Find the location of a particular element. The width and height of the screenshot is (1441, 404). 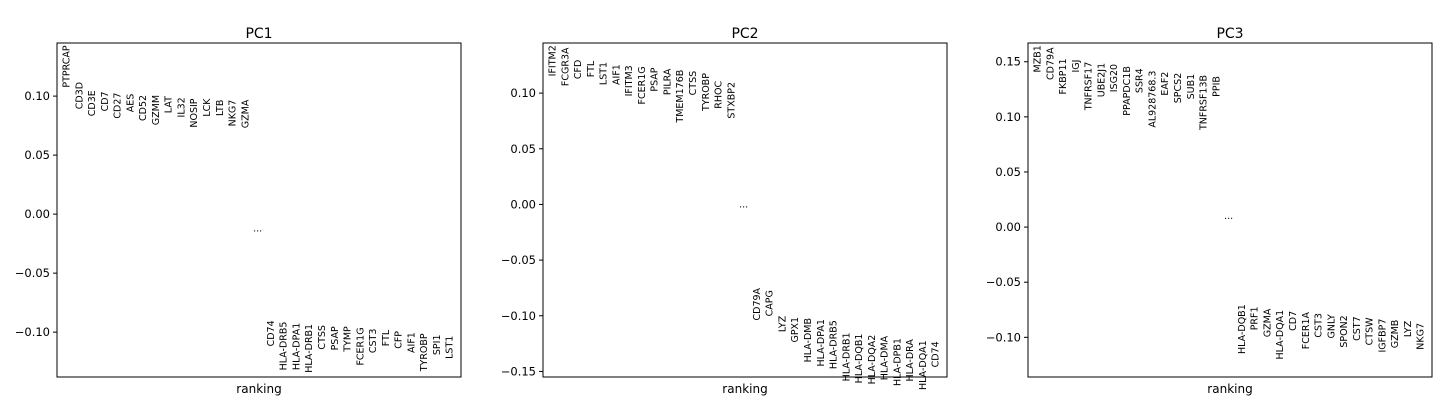

gene-label: LST1 is located at coordinates (604, 73).